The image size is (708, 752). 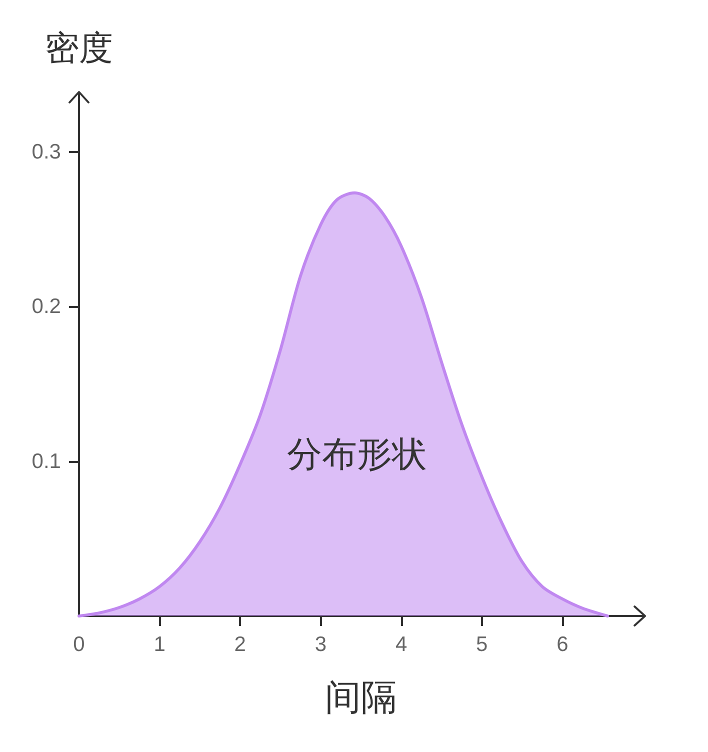 I want to click on x-tick-label: 5, so click(x=482, y=644).